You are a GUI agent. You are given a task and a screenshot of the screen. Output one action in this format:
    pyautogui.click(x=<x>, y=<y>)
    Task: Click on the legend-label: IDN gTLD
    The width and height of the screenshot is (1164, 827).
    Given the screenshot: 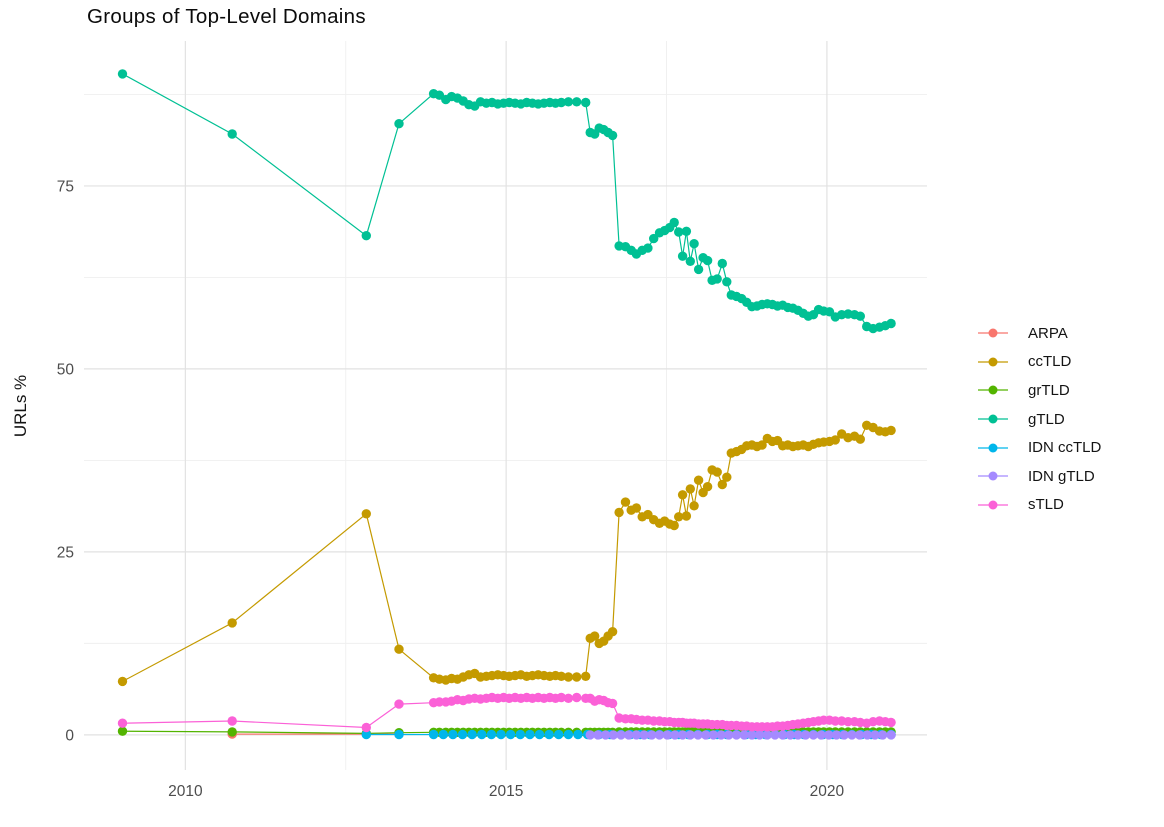 What is the action you would take?
    pyautogui.click(x=1061, y=476)
    